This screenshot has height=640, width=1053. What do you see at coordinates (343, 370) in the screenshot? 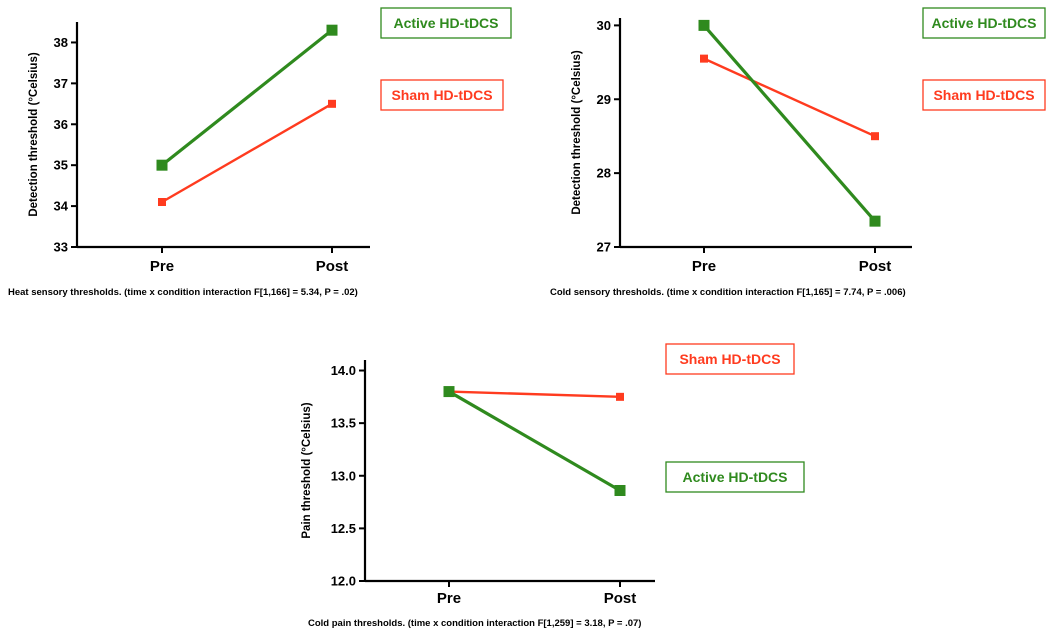
I see `y-tick-label: 14.0` at bounding box center [343, 370].